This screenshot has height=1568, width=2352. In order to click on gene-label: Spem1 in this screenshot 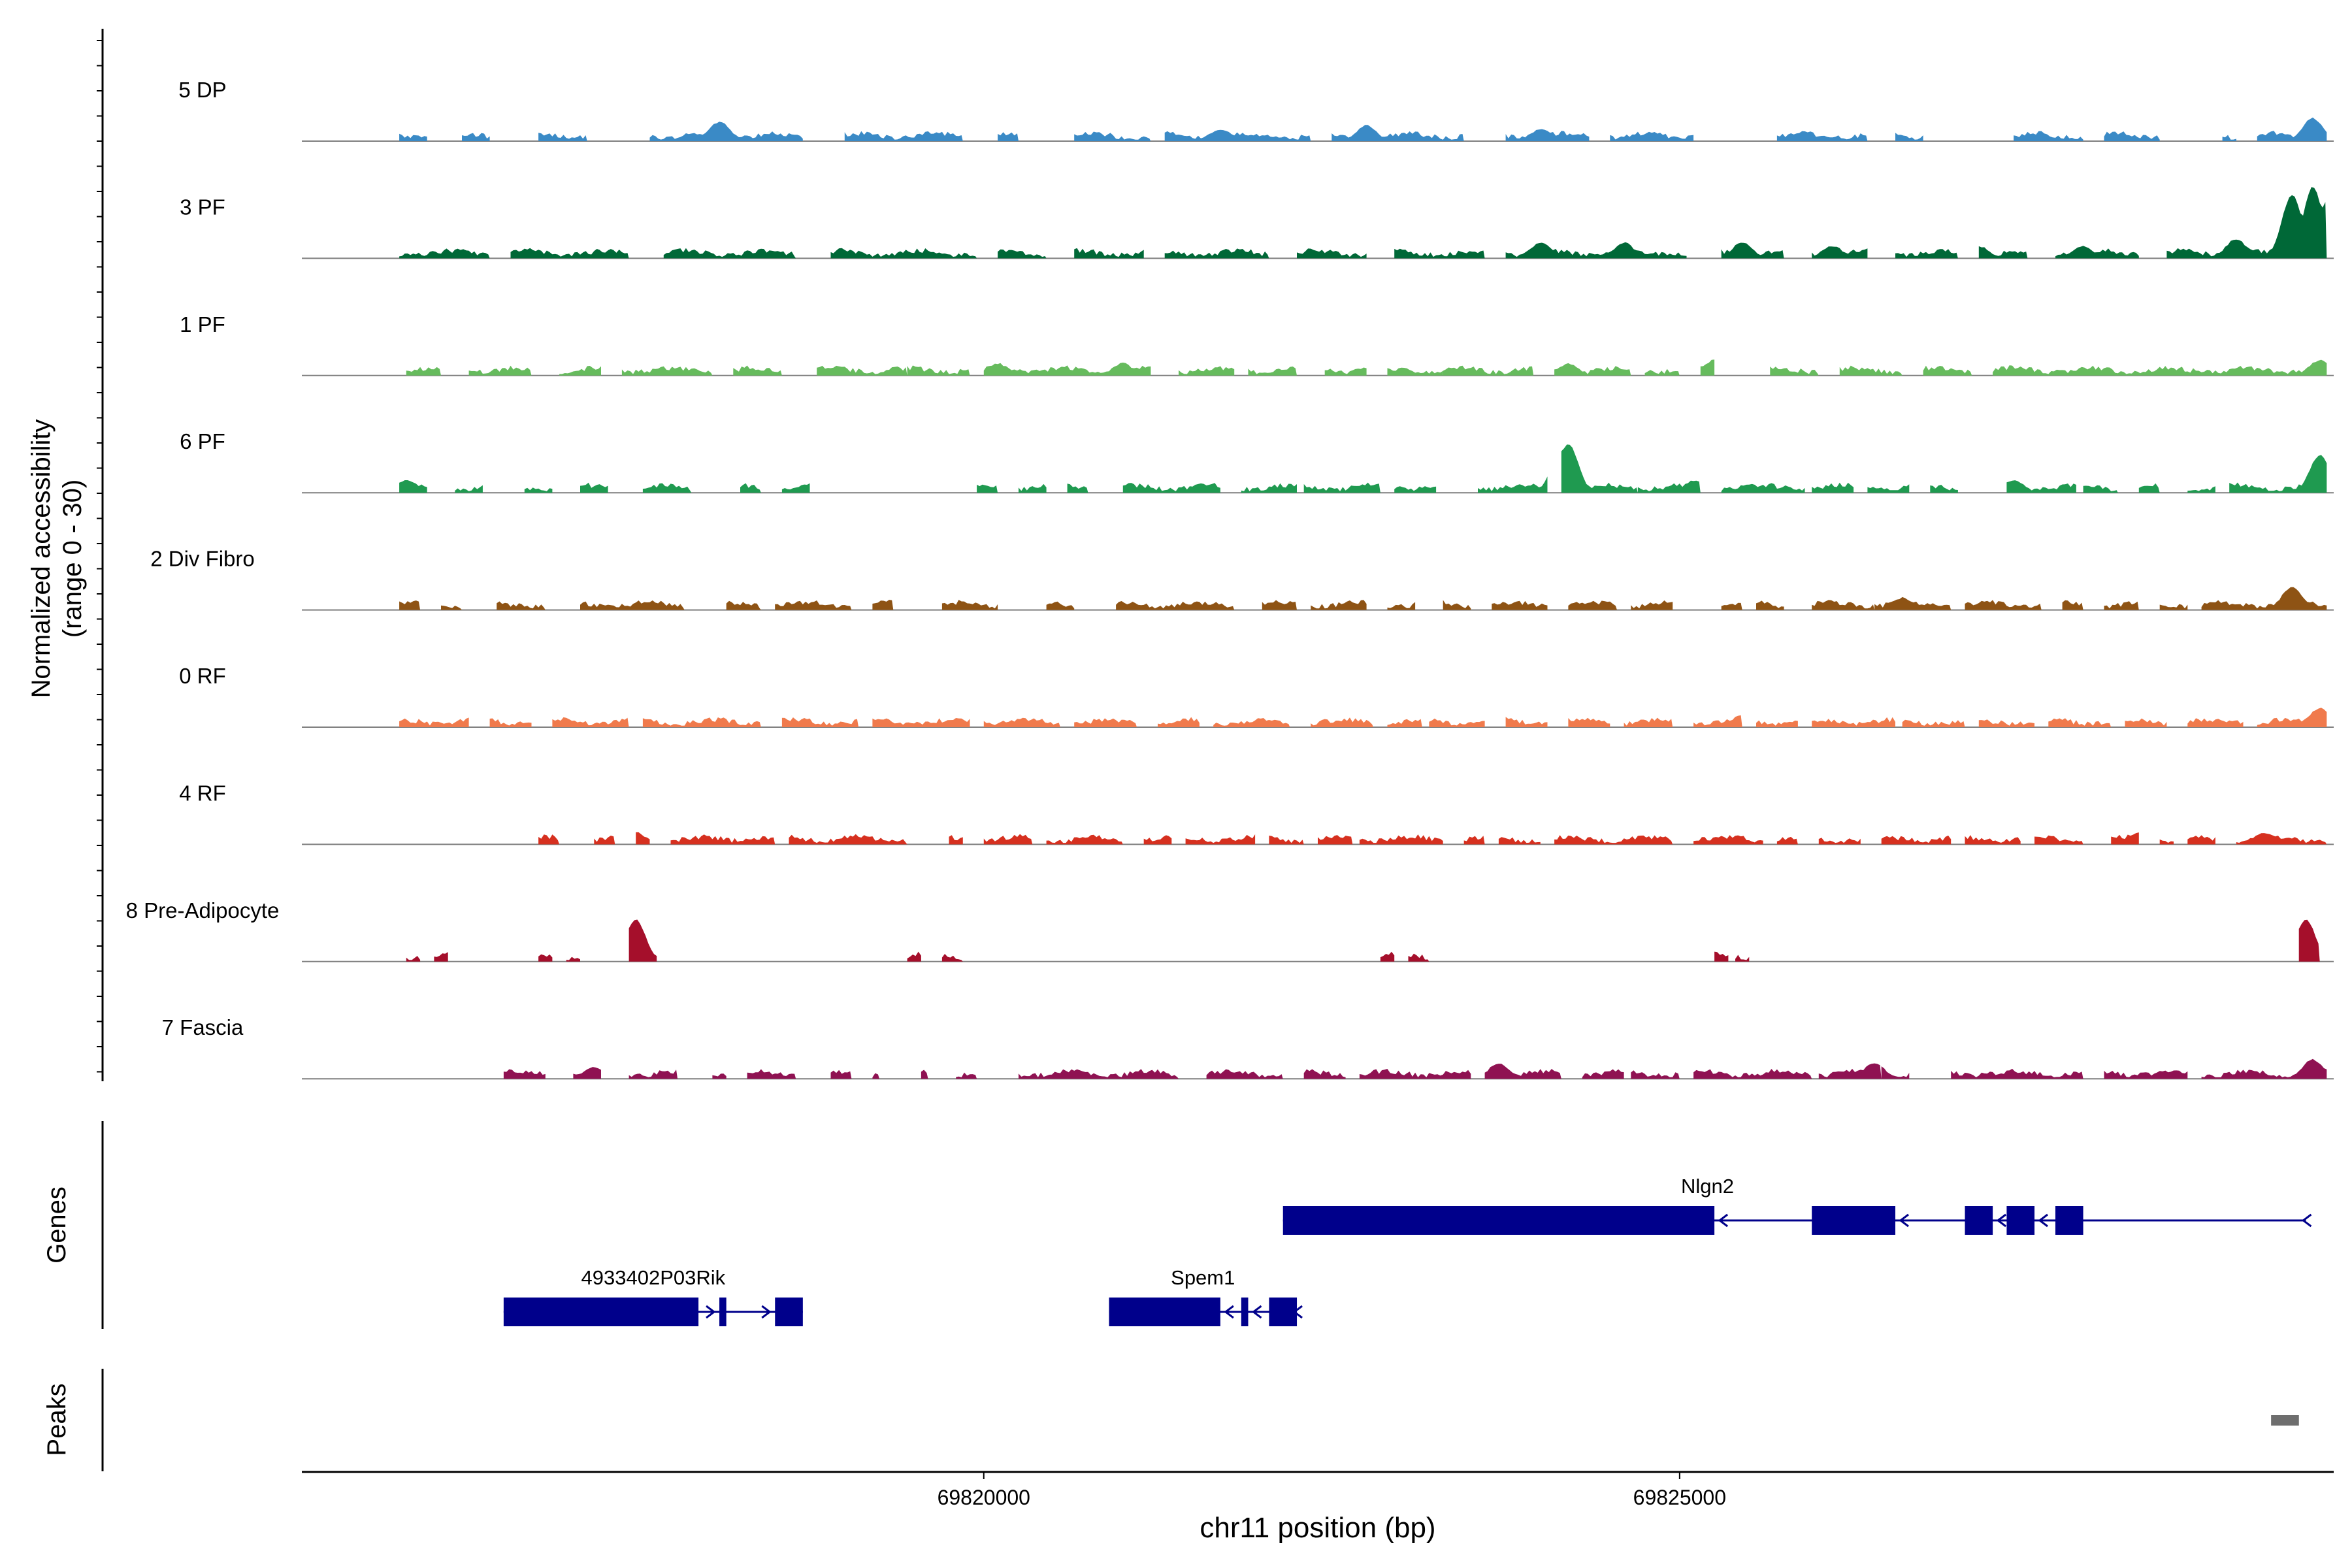, I will do `click(1203, 1277)`.